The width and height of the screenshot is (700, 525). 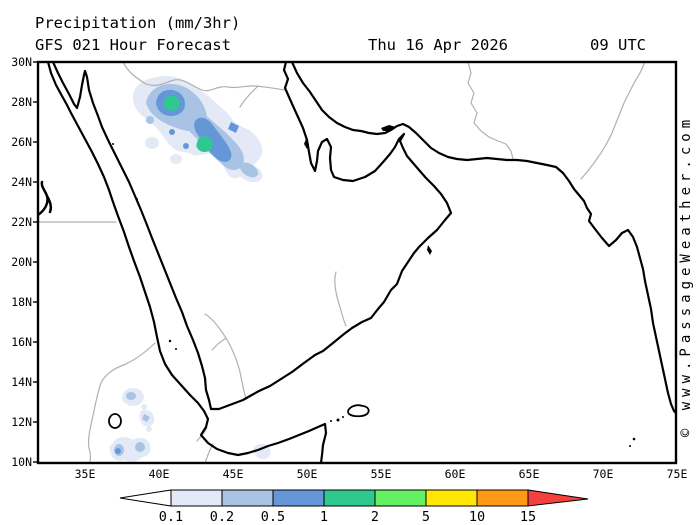 What do you see at coordinates (233, 127) in the screenshot?
I see `precip-medium-diamond` at bounding box center [233, 127].